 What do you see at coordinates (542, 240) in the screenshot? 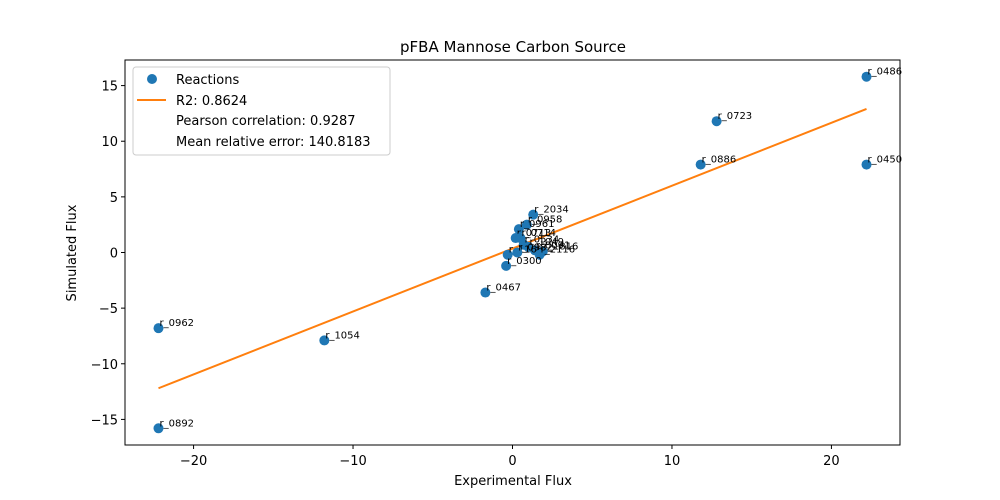
I see `point-label: r_0534` at bounding box center [542, 240].